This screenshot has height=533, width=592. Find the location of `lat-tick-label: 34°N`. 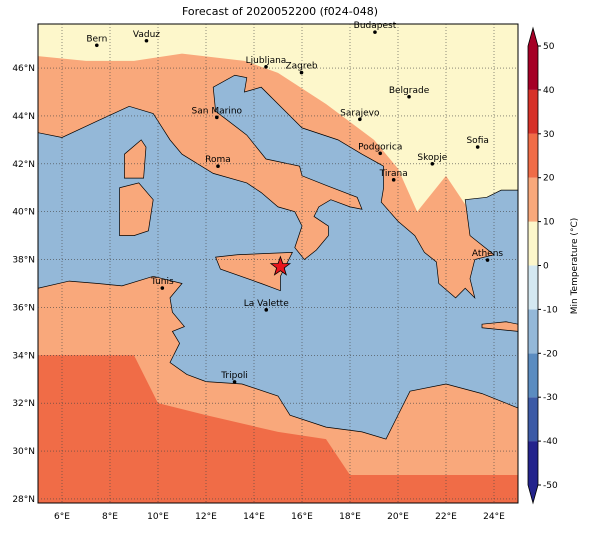

lat-tick-label: 34°N is located at coordinates (23, 356).